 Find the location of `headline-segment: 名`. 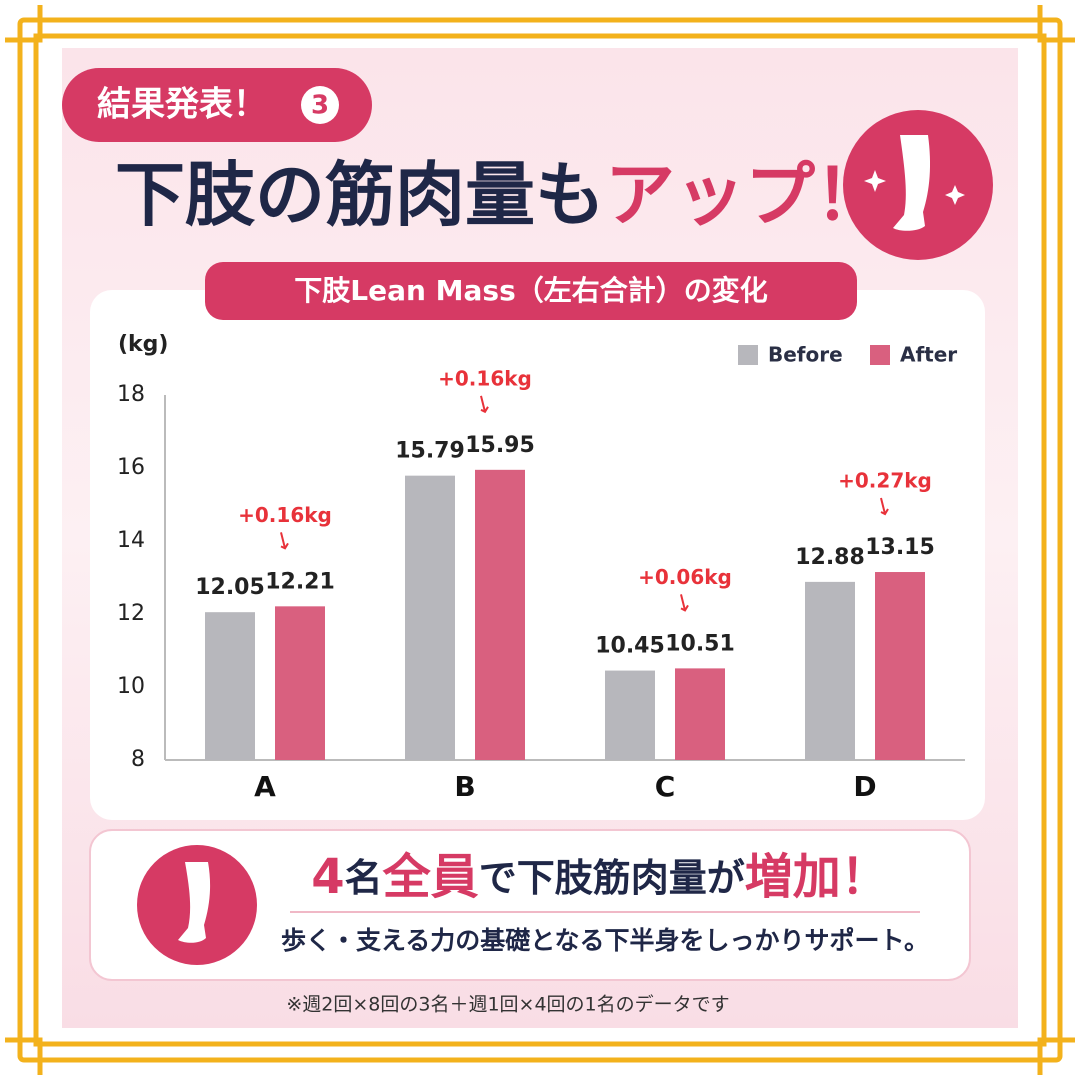

headline-segment: 名 is located at coordinates (364, 878).